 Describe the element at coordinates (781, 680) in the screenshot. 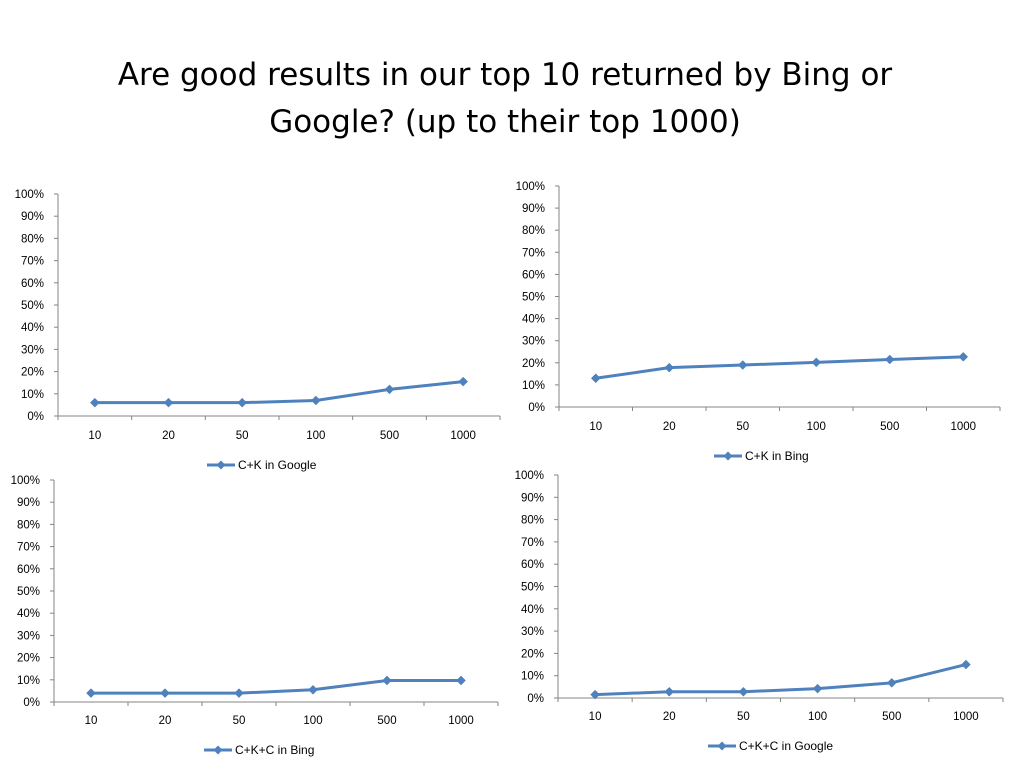

I see `series-line-c-k-c-in-google` at that location.